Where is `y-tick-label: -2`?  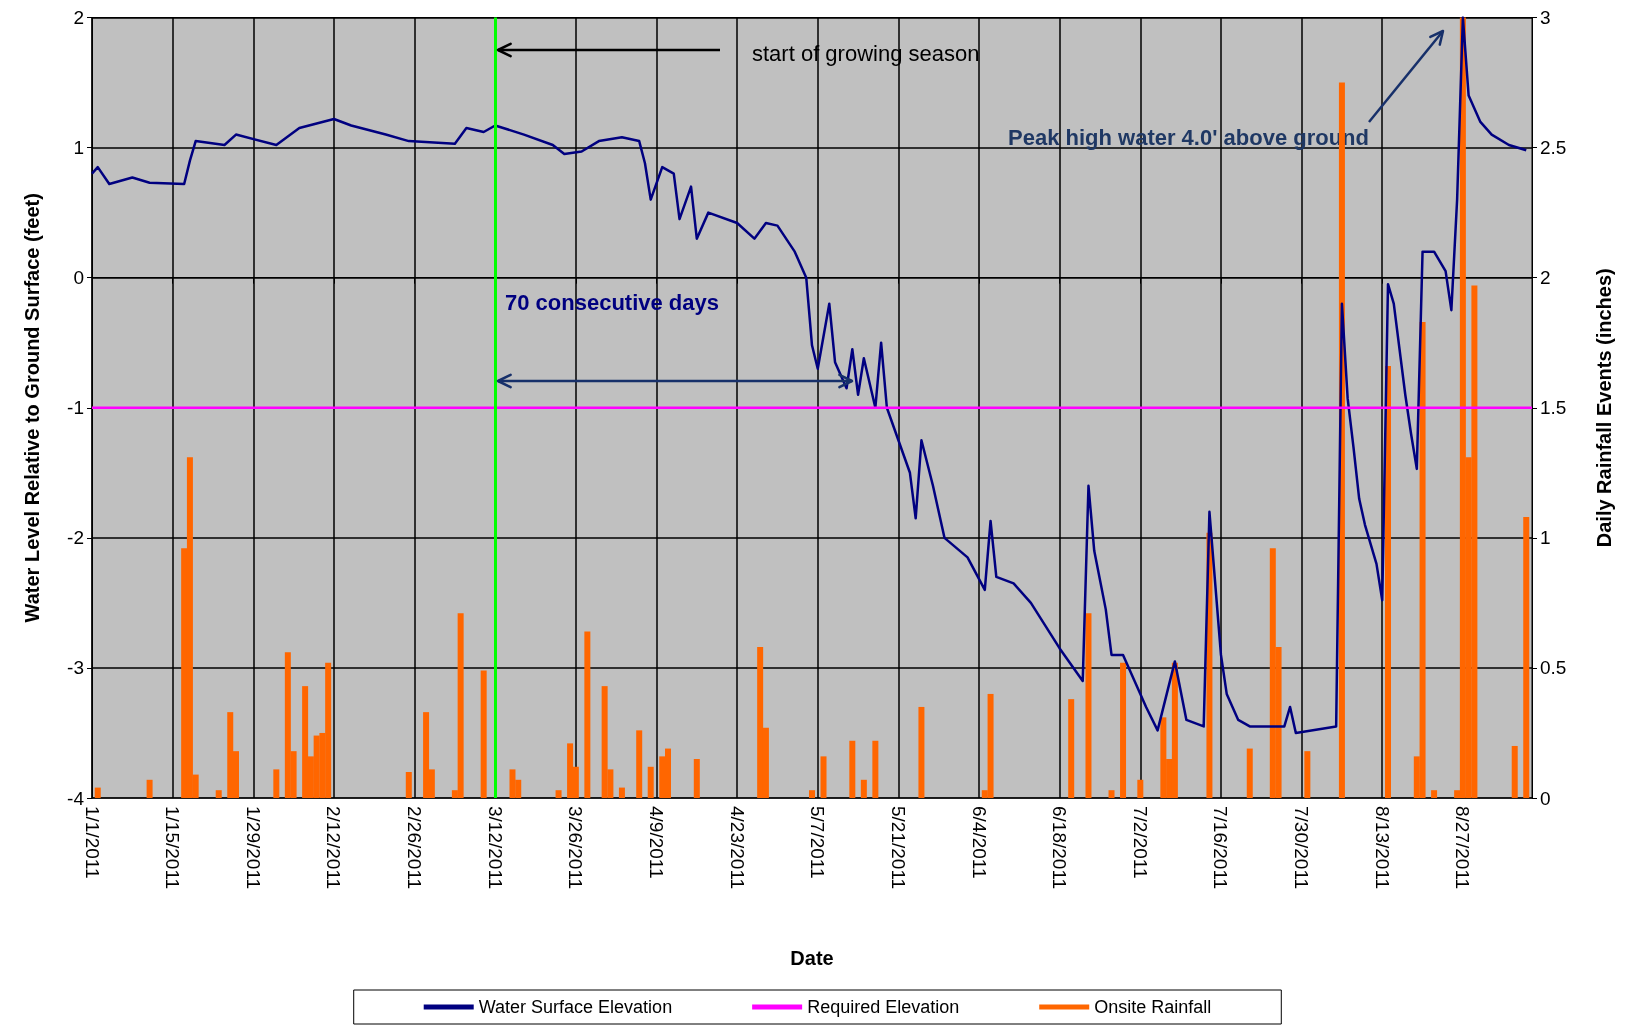
y-tick-label: -2 is located at coordinates (75, 538).